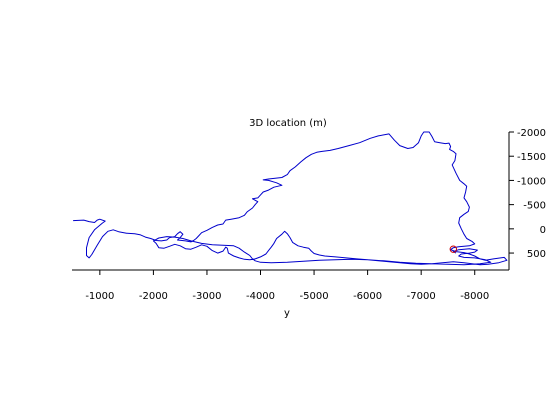  What do you see at coordinates (153, 296) in the screenshot?
I see `x-tick-label: -2000` at bounding box center [153, 296].